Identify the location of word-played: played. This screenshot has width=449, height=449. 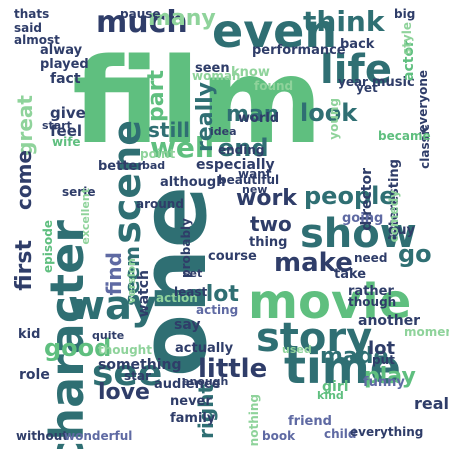
(64, 64).